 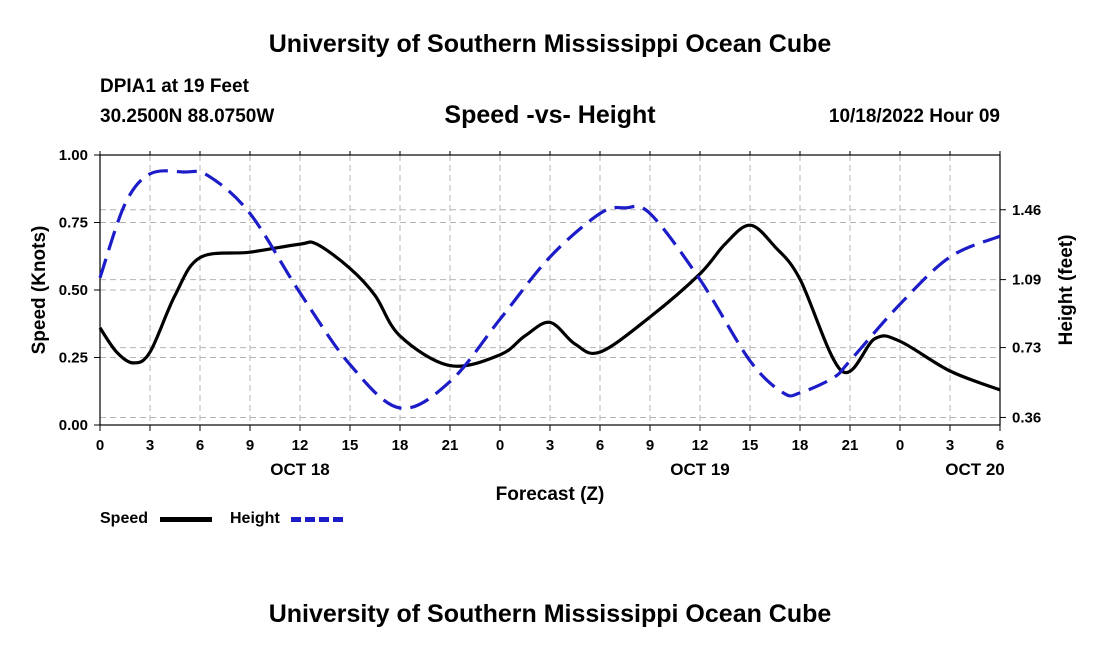 What do you see at coordinates (317, 519) in the screenshot?
I see `legend-height-swatch` at bounding box center [317, 519].